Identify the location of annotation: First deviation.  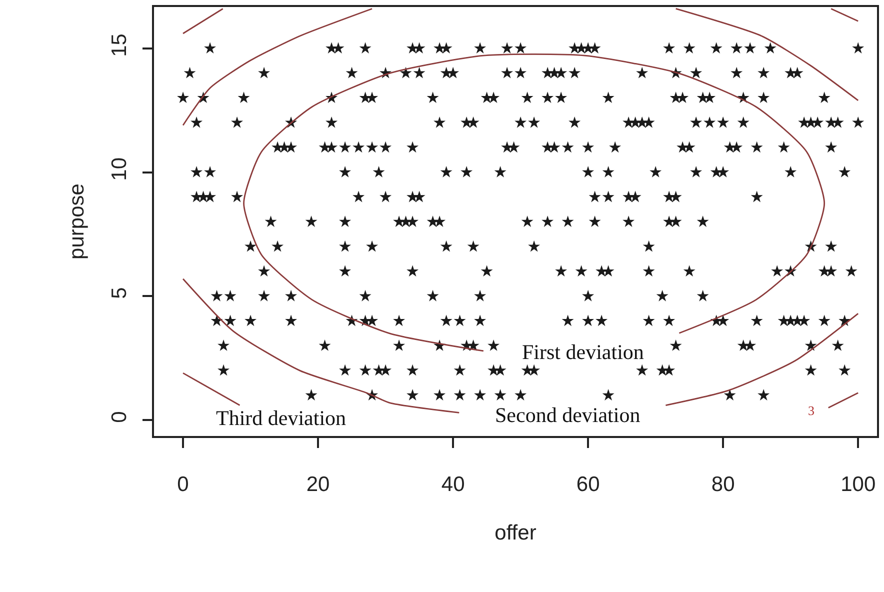
(583, 352).